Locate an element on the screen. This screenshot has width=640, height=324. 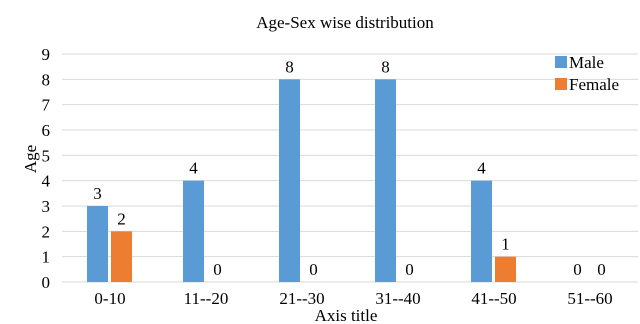
legend: Male Female is located at coordinates (587, 73).